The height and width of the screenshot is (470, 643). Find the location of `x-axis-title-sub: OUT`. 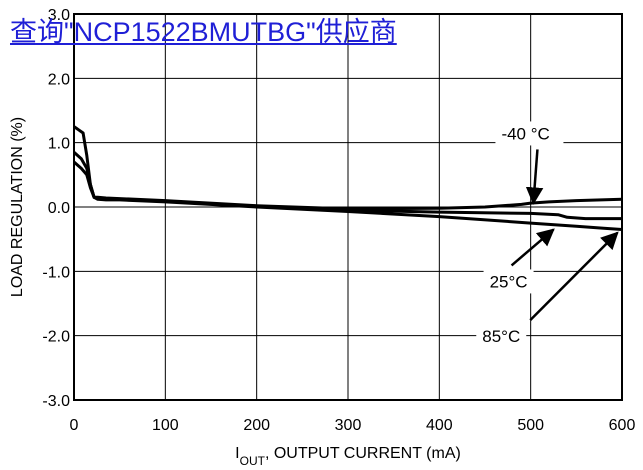

x-axis-title-sub: OUT is located at coordinates (253, 461).